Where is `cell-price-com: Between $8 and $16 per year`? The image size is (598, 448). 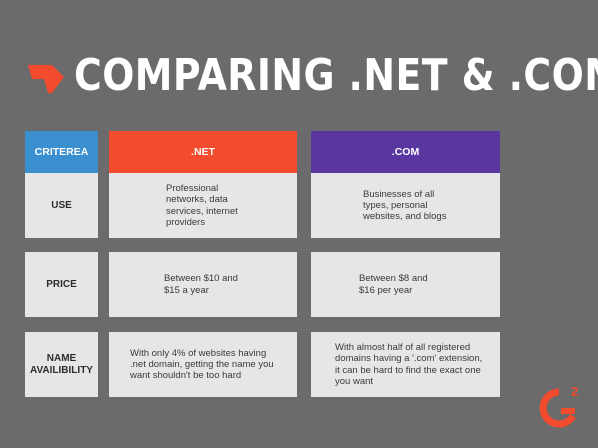
cell-price-com: Between $8 and $16 per year is located at coordinates (405, 284).